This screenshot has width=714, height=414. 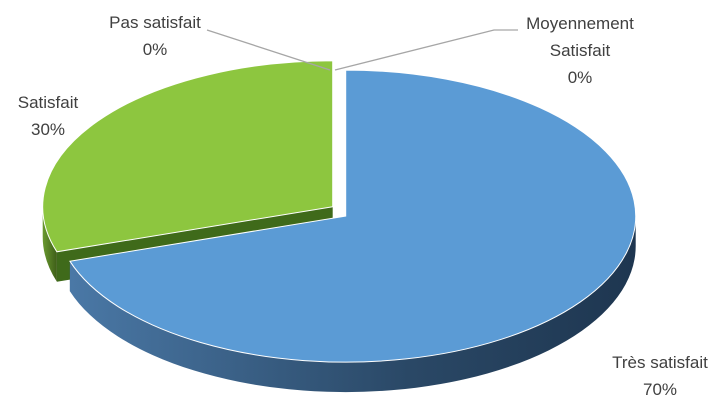 I want to click on slice-side, so click(x=49, y=244).